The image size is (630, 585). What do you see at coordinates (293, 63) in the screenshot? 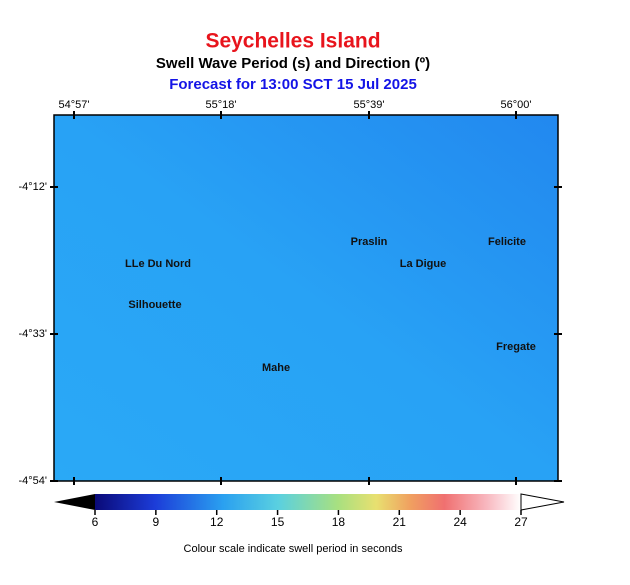
I see `subtitle: Swell Wave Period (s) and Direction (º)` at bounding box center [293, 63].